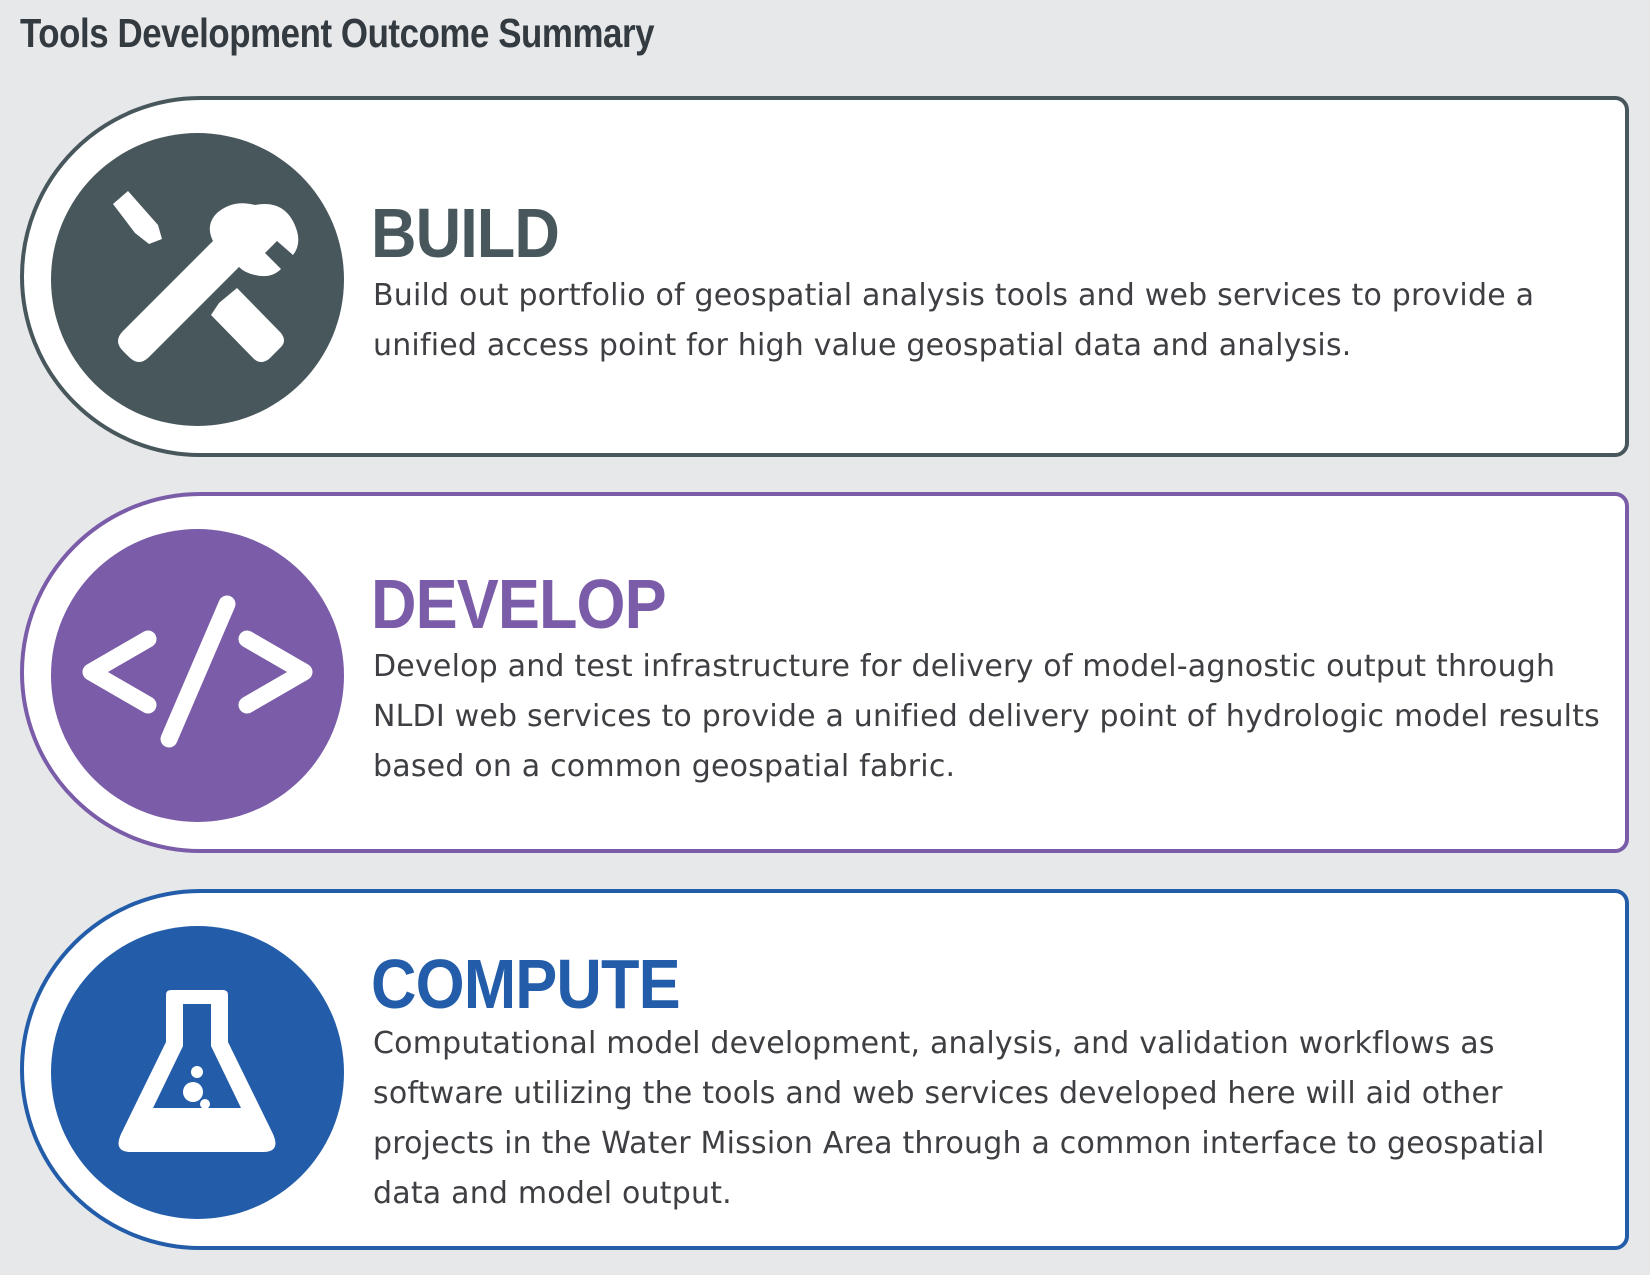 The height and width of the screenshot is (1275, 1650). I want to click on develop-icon-circle, so click(197, 675).